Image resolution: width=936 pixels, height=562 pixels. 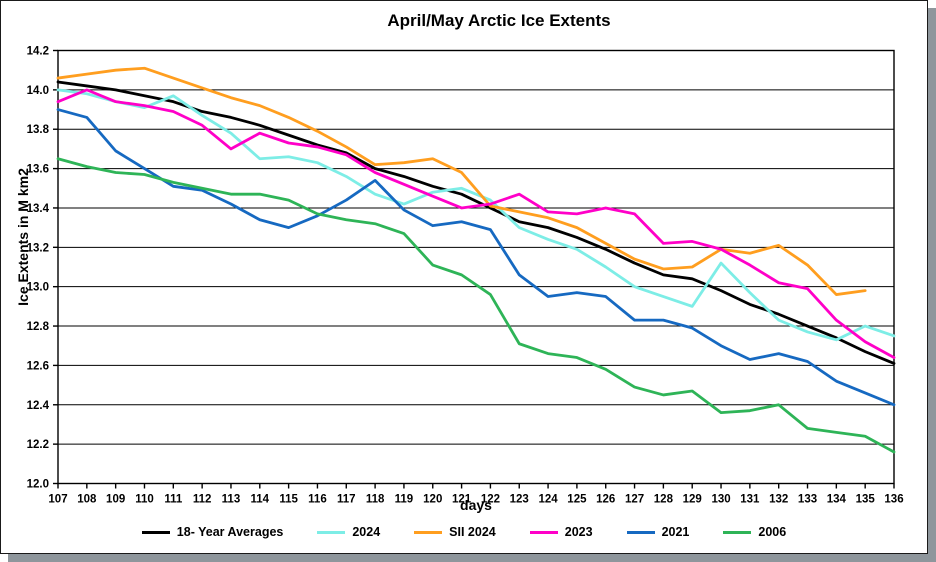 I want to click on x-tick-label: 112, so click(x=202, y=500).